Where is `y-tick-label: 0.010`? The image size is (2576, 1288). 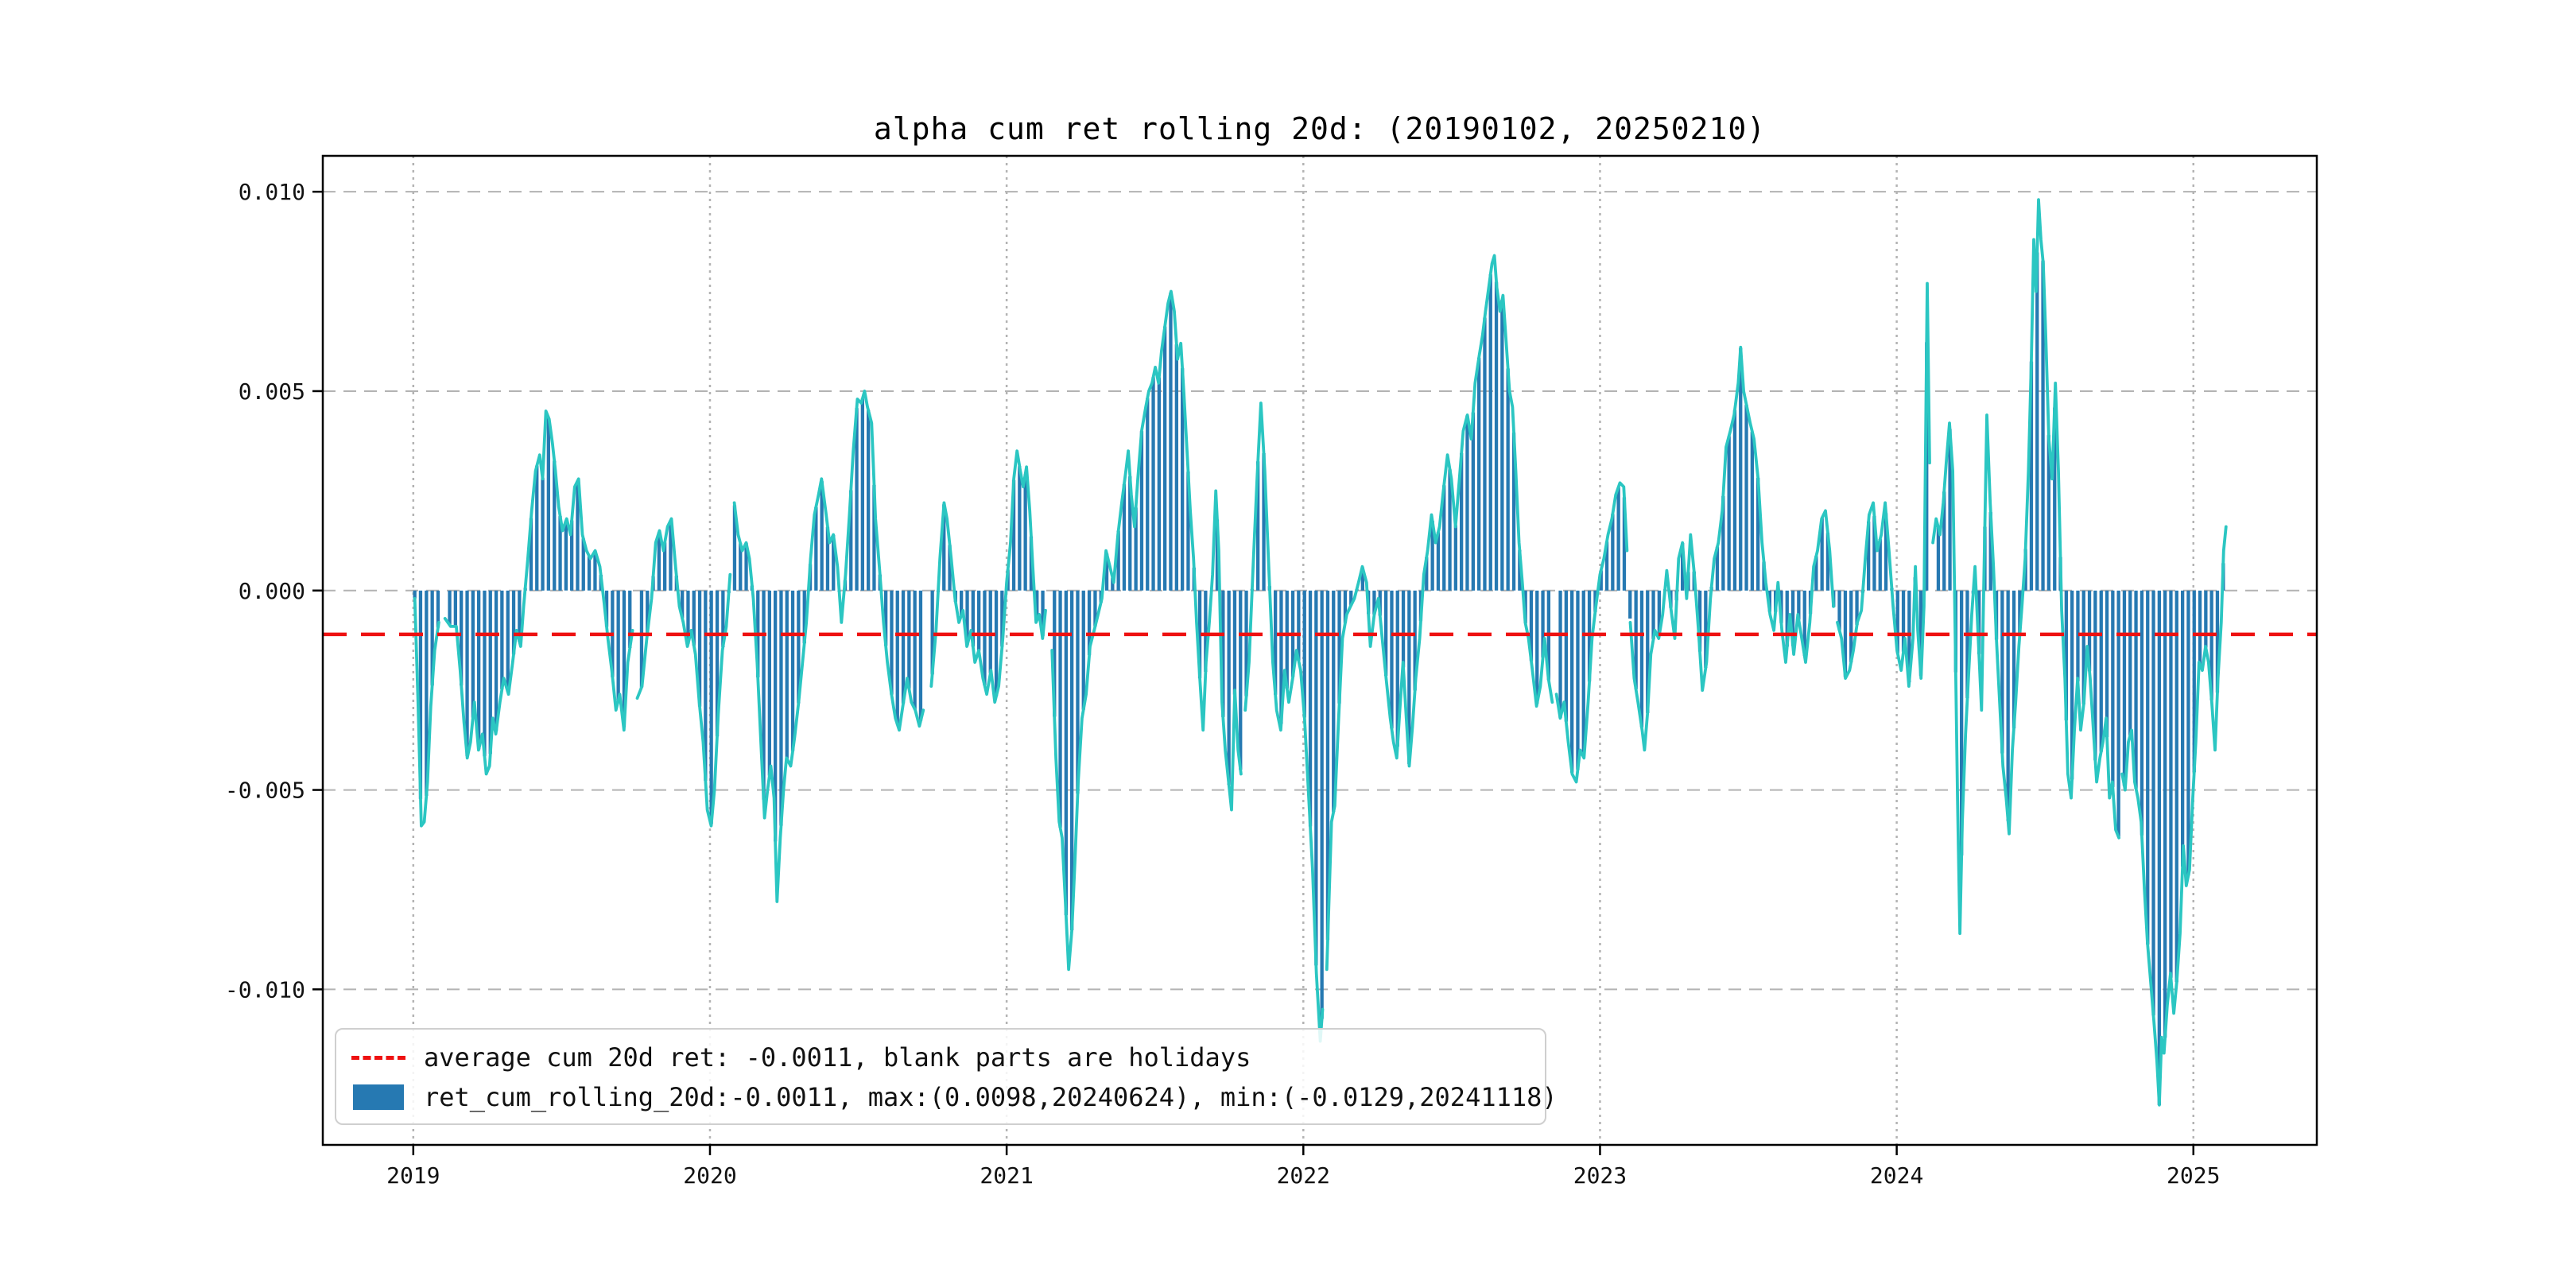
y-tick-label: 0.010 is located at coordinates (272, 192).